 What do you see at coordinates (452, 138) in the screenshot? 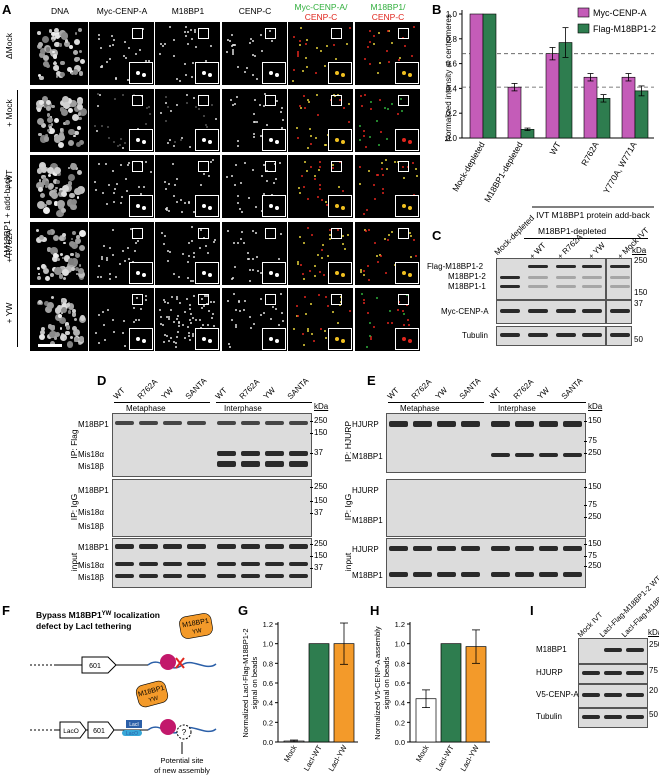
I see `b-ytick-label: 0.0` at bounding box center [452, 138].